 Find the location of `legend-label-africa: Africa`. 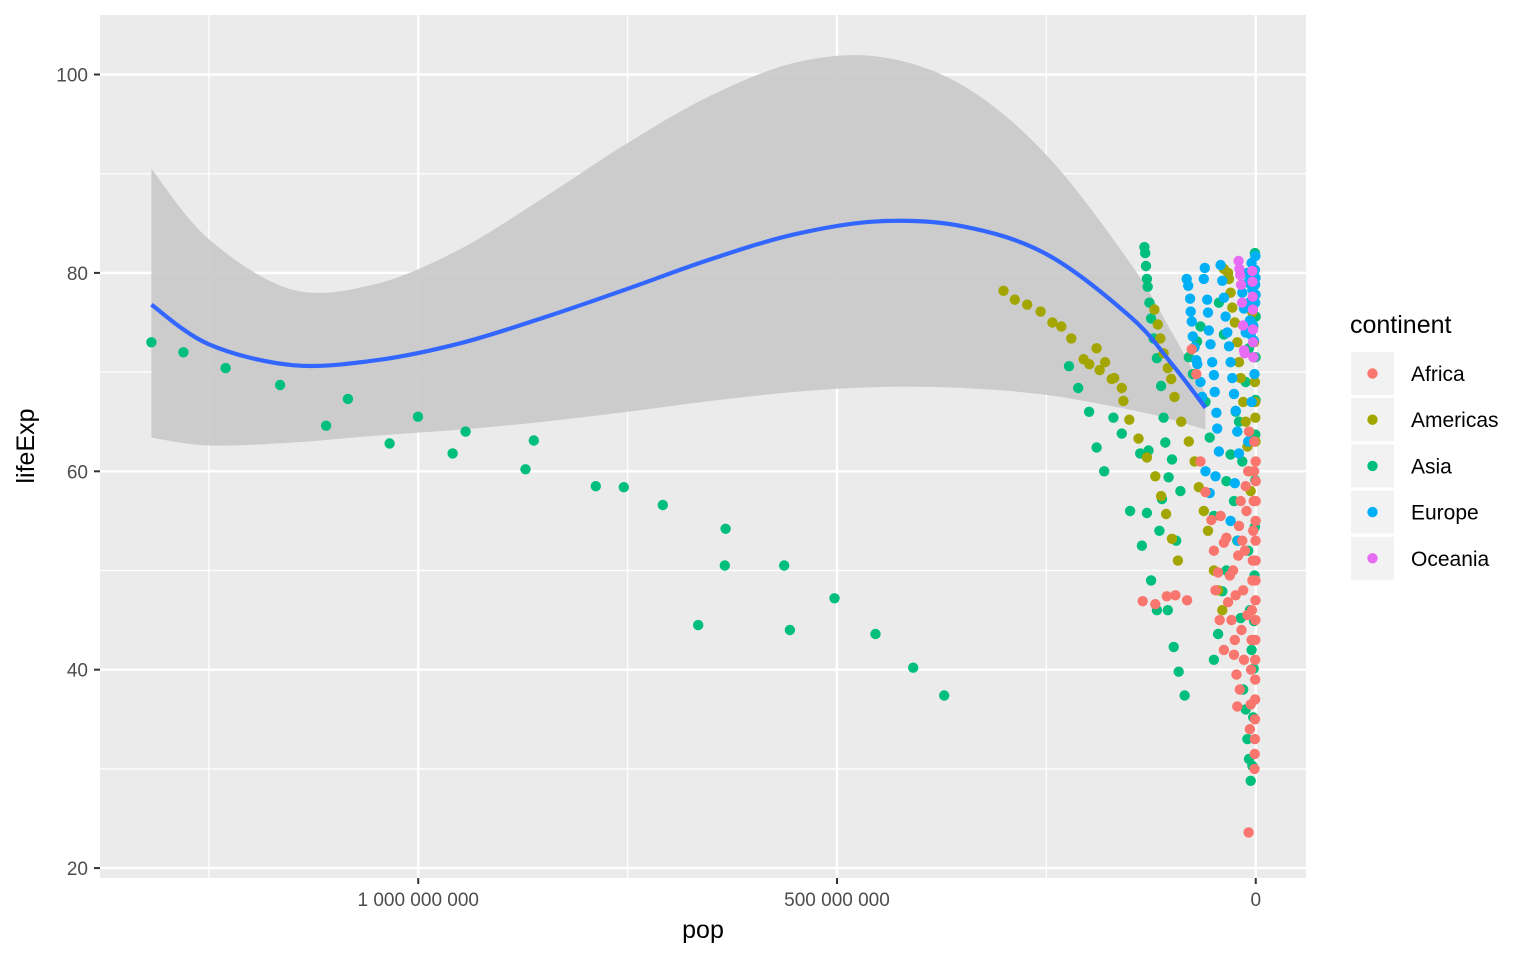

legend-label-africa: Africa is located at coordinates (1438, 374).